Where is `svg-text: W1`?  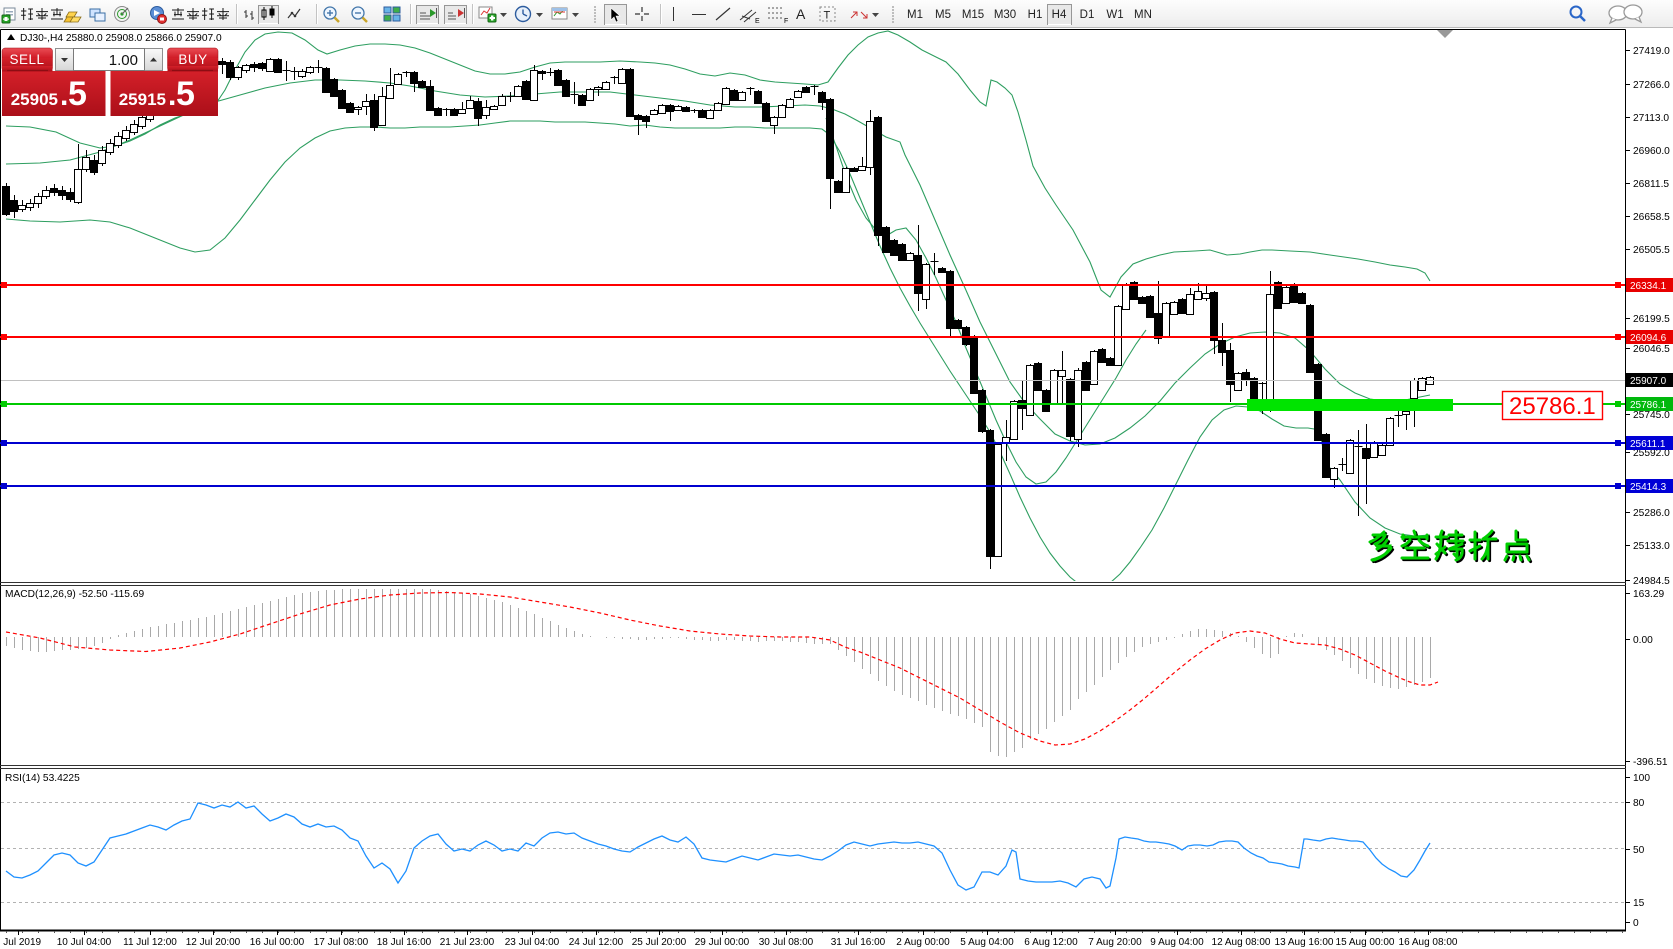
svg-text: W1 is located at coordinates (1114, 15).